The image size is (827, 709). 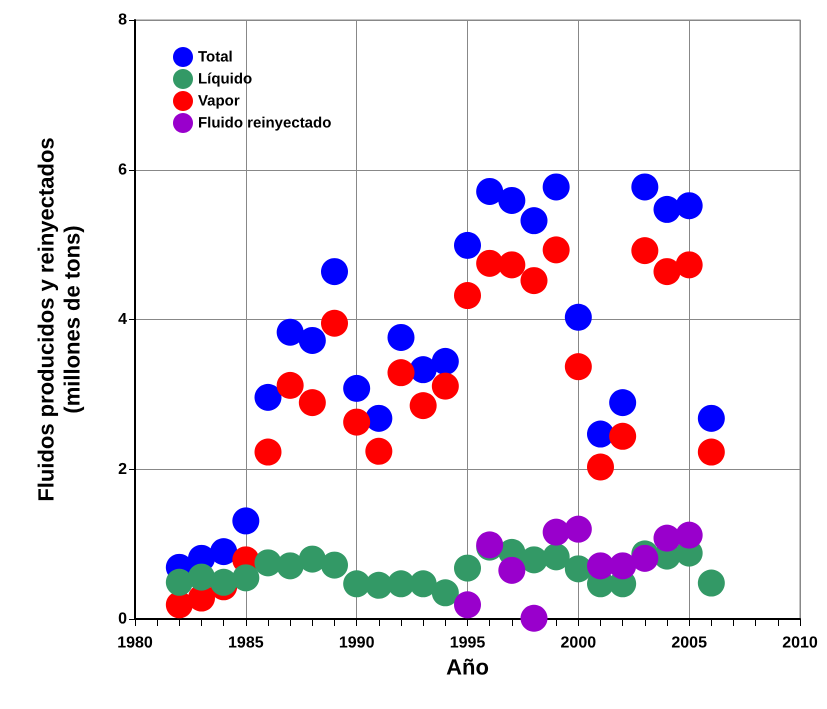 What do you see at coordinates (123, 619) in the screenshot?
I see `y-tick-label: 0` at bounding box center [123, 619].